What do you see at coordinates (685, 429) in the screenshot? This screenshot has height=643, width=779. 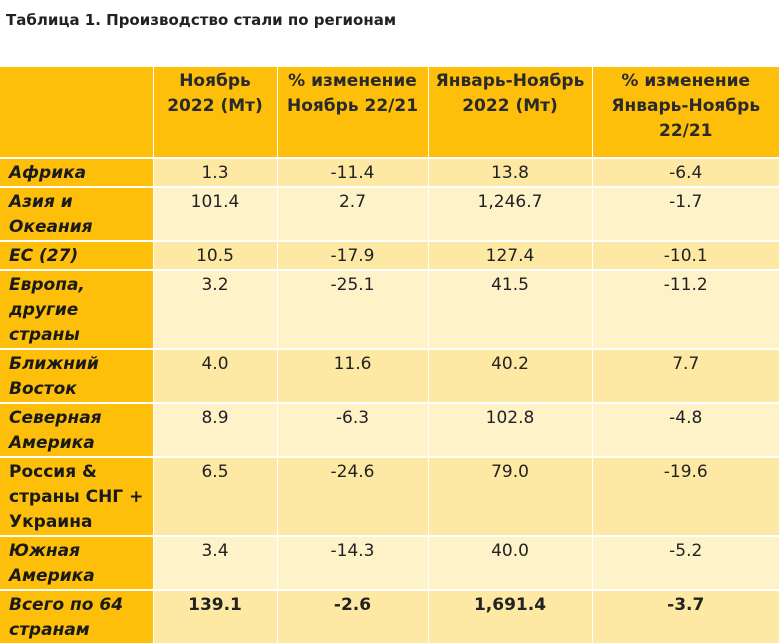 I see `ytd-change-cell: -4.8` at bounding box center [685, 429].